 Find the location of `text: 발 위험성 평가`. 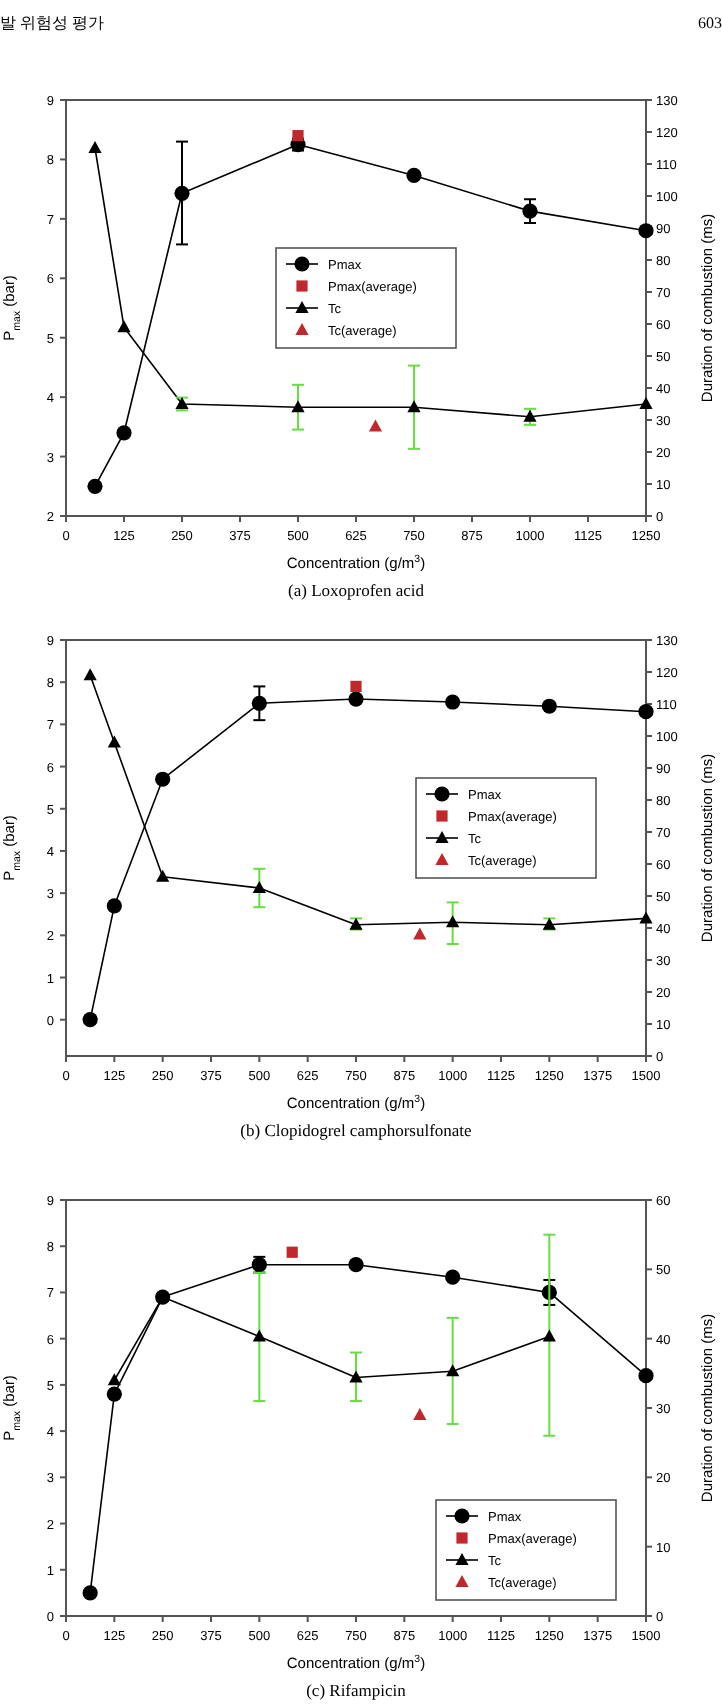

text: 발 위험성 평가 is located at coordinates (52, 23).